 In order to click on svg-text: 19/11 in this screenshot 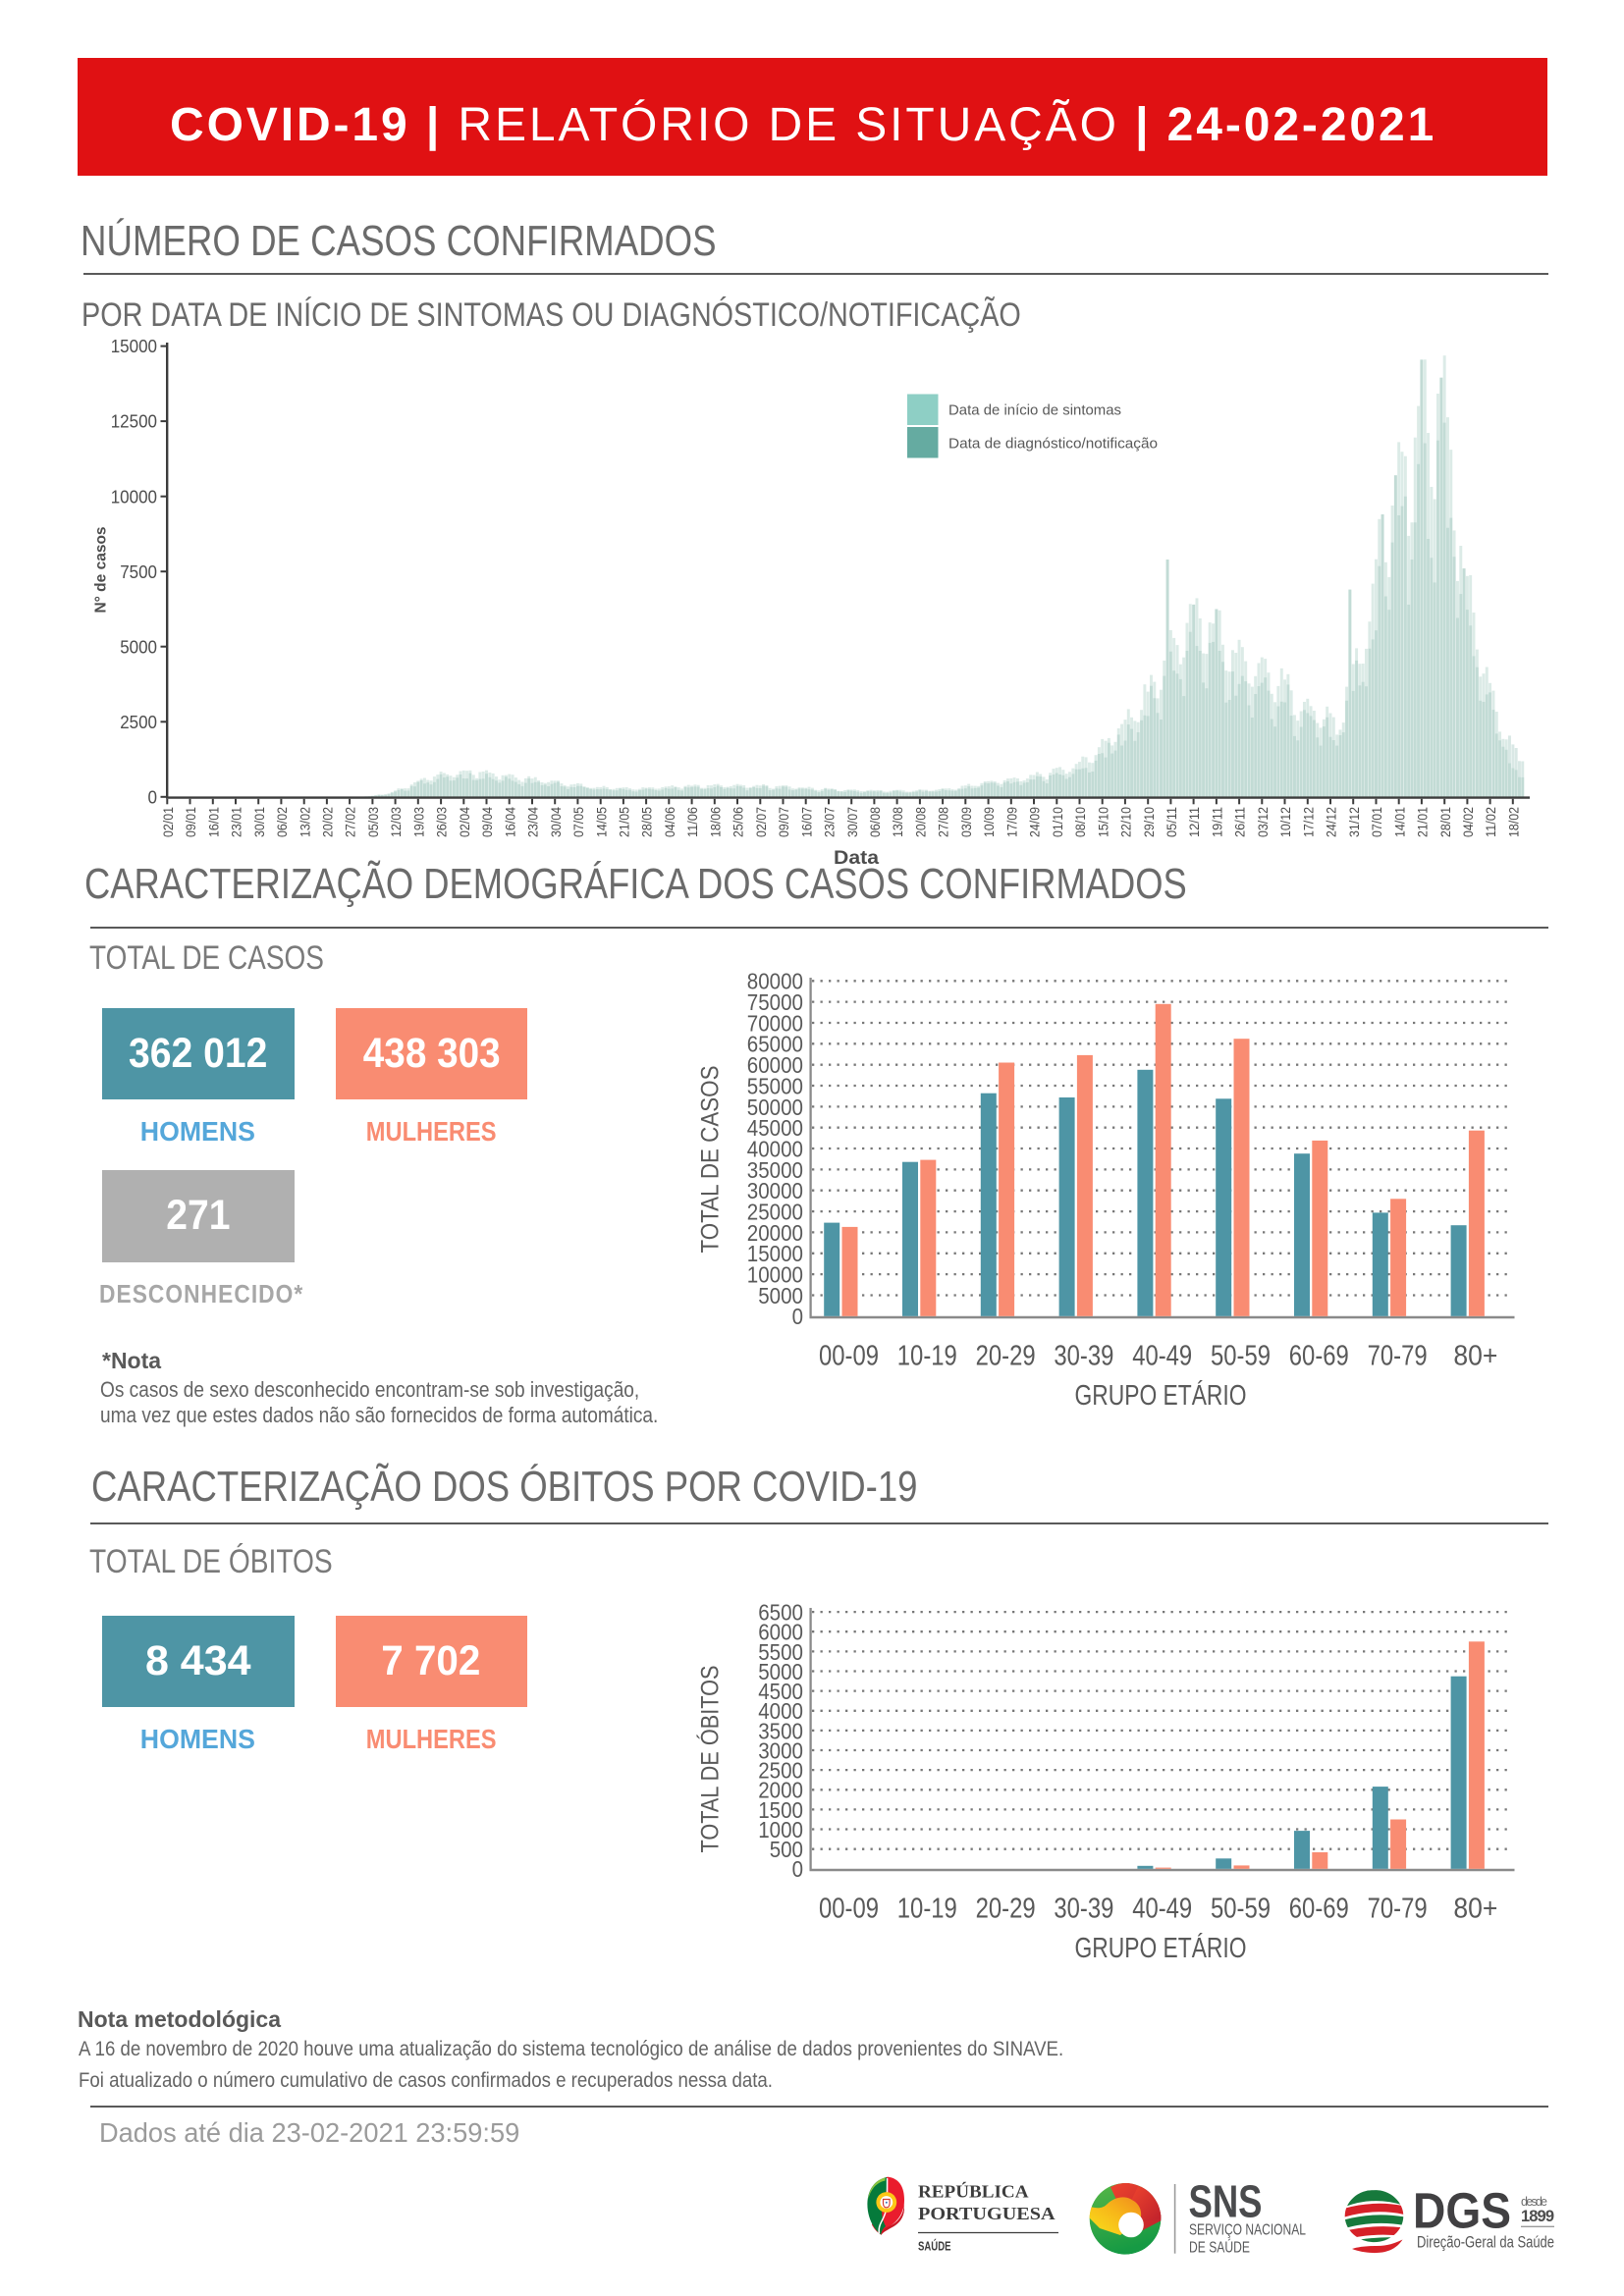, I will do `click(1218, 822)`.